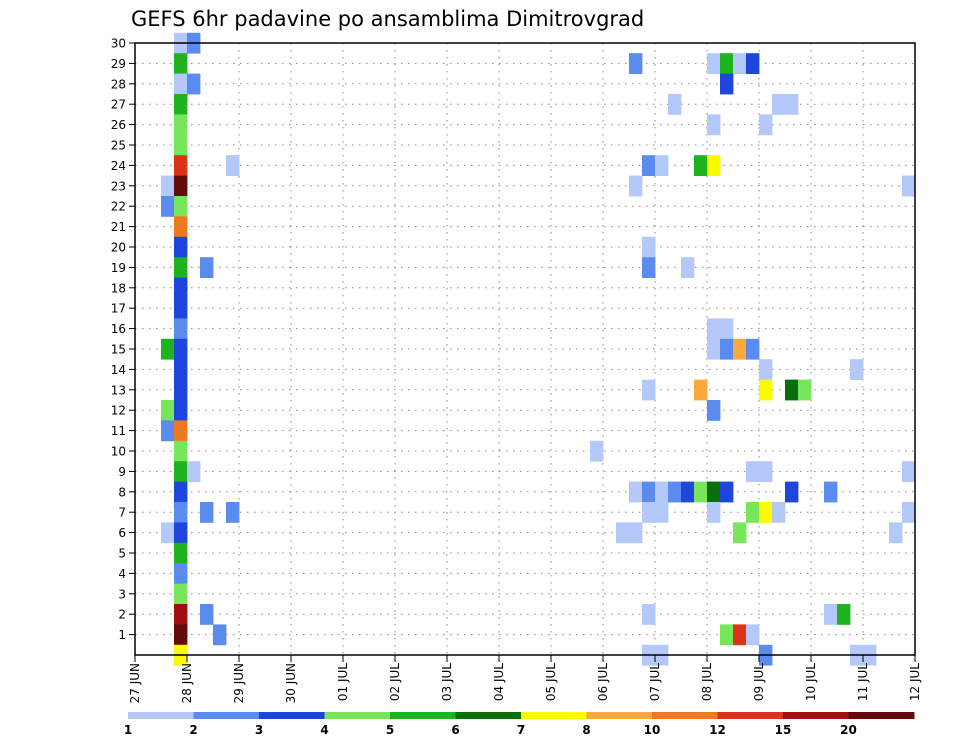 The width and height of the screenshot is (960, 742). Describe the element at coordinates (259, 730) in the screenshot. I see `legend-label: 3` at that location.